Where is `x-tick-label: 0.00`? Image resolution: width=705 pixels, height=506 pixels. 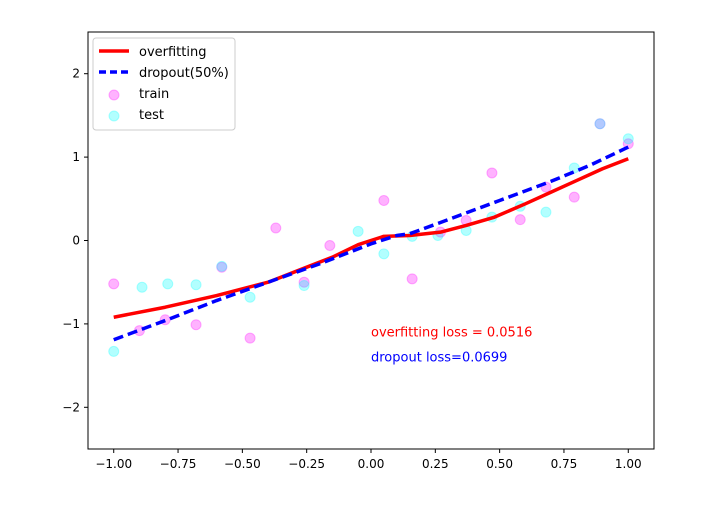
x-tick-label: 0.00 is located at coordinates (371, 464).